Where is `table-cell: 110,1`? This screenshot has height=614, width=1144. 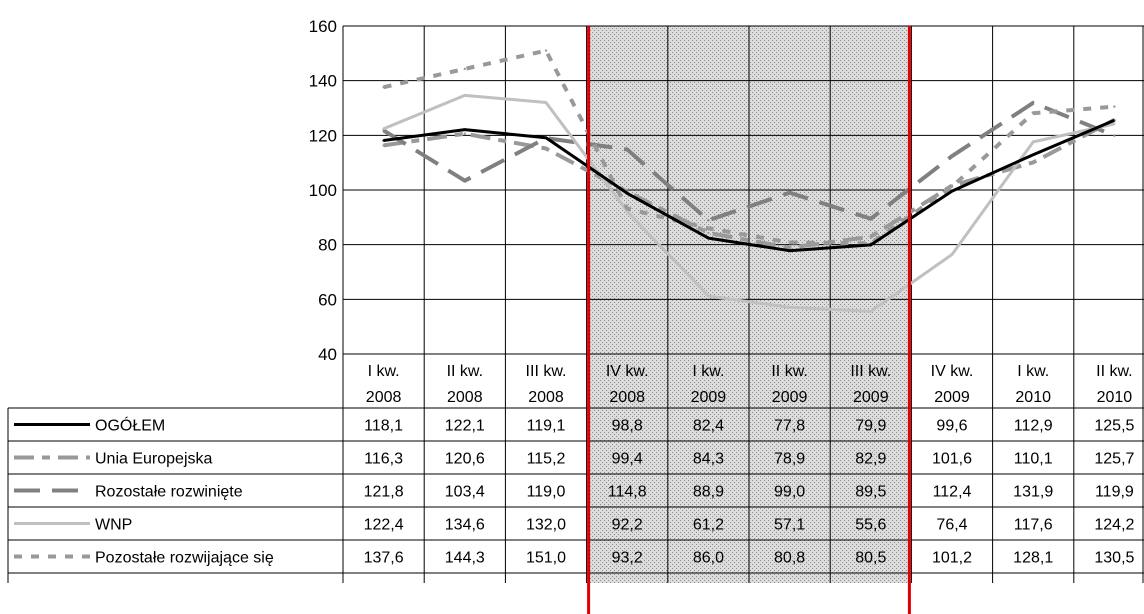 table-cell: 110,1 is located at coordinates (1033, 459).